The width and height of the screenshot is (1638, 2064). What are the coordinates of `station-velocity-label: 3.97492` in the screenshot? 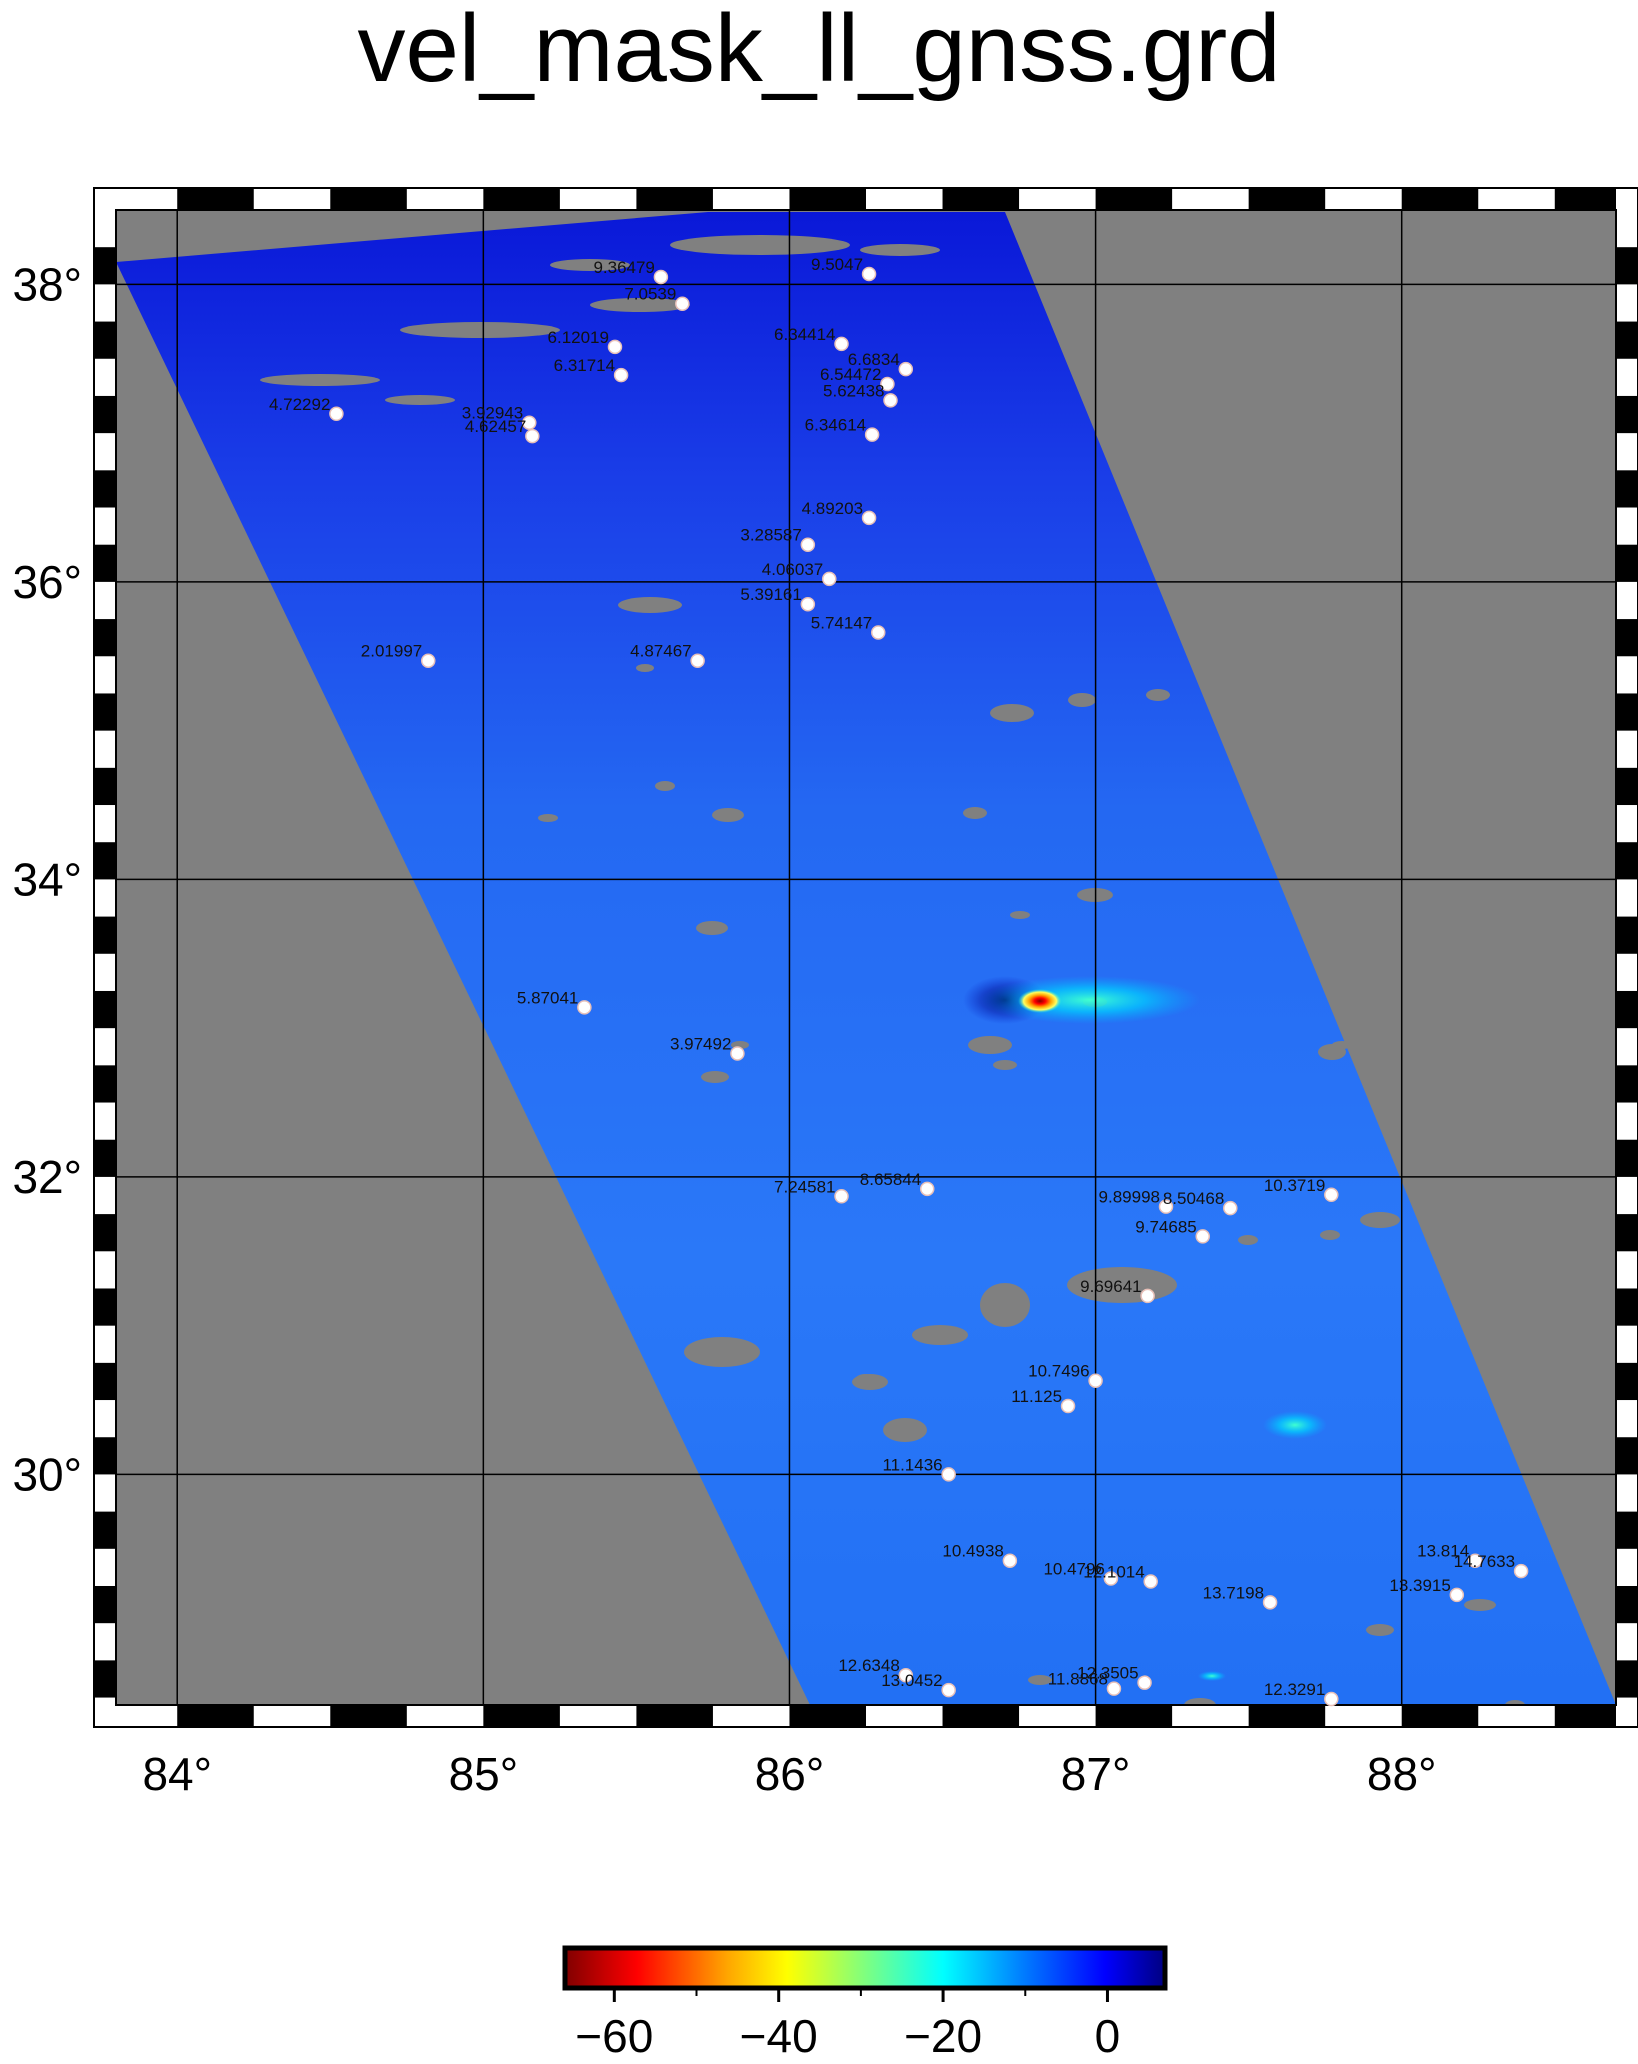 It's located at (700, 1043).